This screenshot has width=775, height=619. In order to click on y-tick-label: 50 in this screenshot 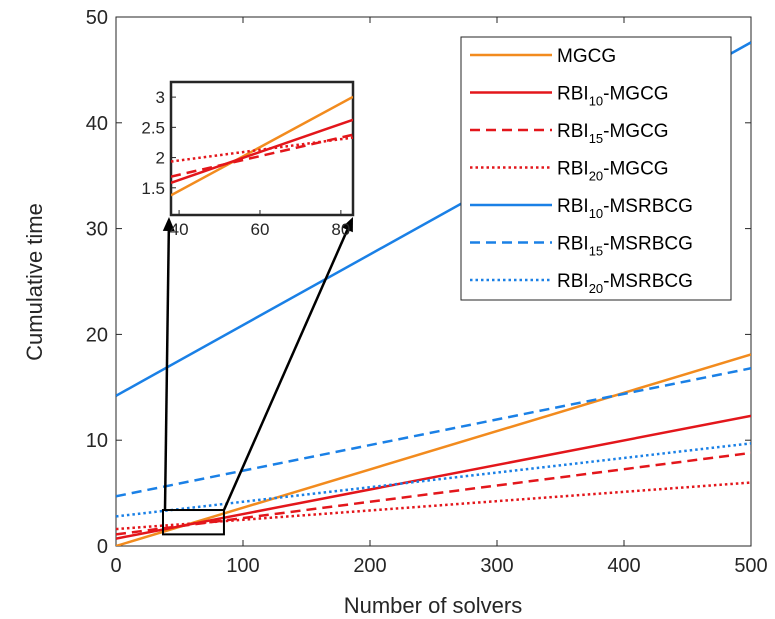, I will do `click(97, 18)`.